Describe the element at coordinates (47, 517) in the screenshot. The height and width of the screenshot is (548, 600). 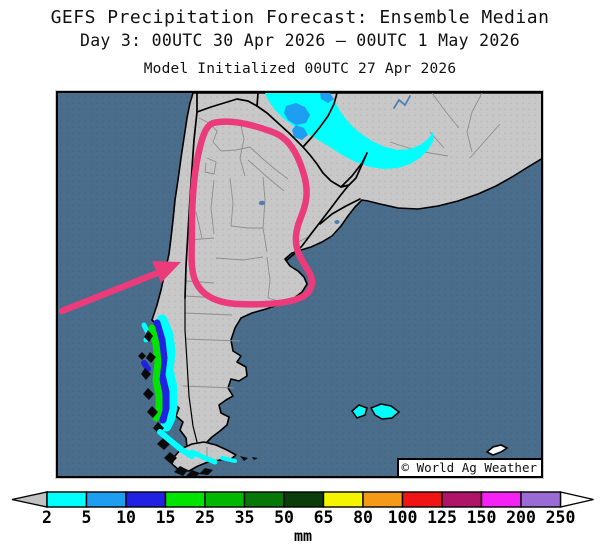
I see `colorbar-tick-label: 2` at that location.